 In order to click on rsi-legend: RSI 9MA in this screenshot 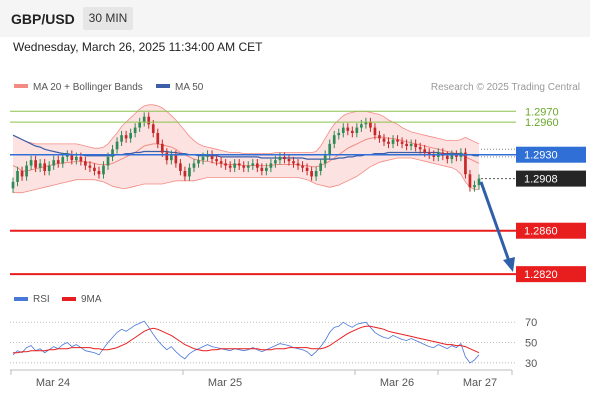, I will do `click(58, 299)`.